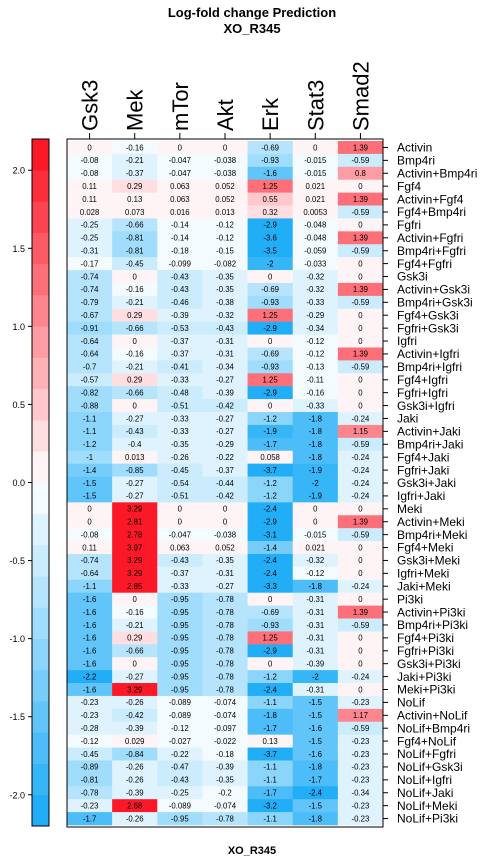 The image size is (504, 864). I want to click on cell-value-label: -0.37, so click(180, 573).